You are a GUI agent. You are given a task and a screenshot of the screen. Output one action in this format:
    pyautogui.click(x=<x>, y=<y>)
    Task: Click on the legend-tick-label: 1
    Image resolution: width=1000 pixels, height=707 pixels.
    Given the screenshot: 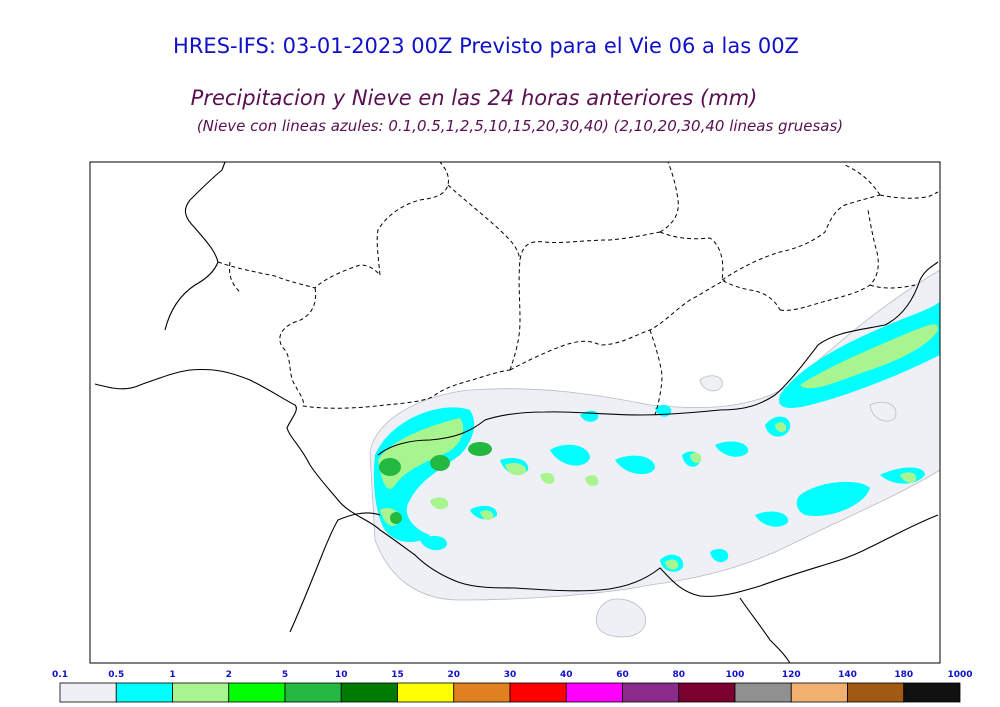 What is the action you would take?
    pyautogui.click(x=172, y=675)
    